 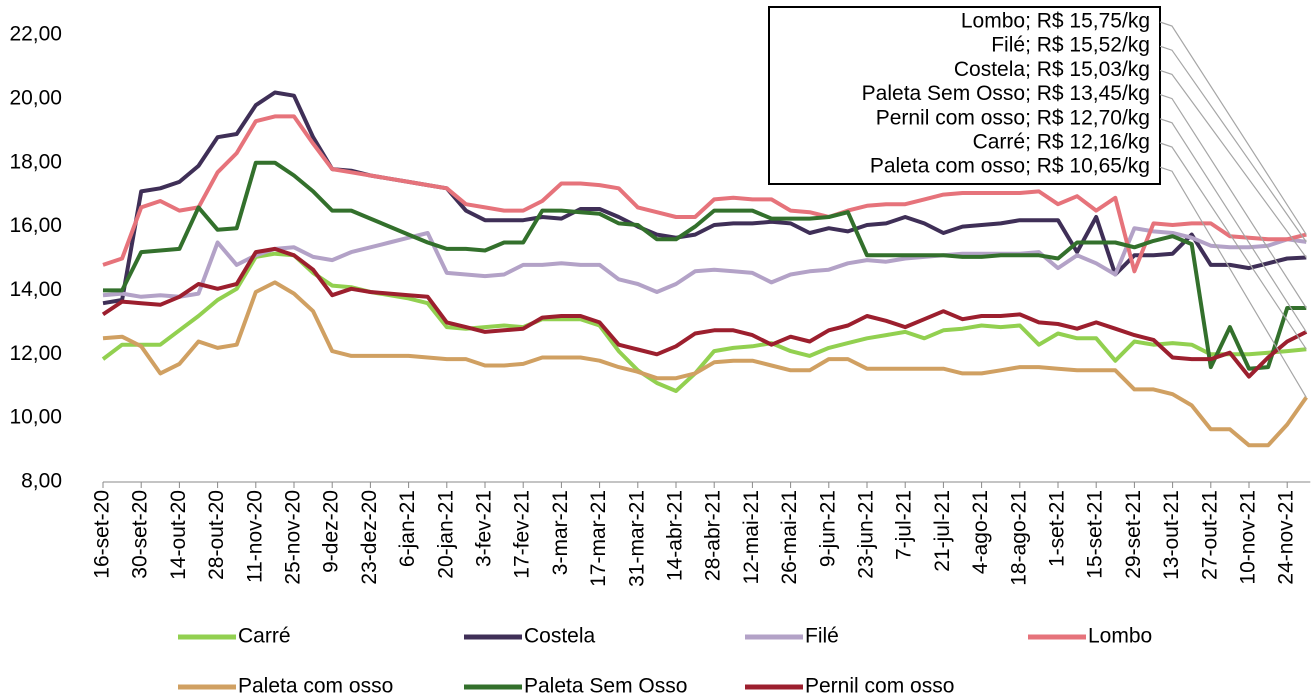 What do you see at coordinates (598, 538) in the screenshot?
I see `x-tick-label: 17-mar-21` at bounding box center [598, 538].